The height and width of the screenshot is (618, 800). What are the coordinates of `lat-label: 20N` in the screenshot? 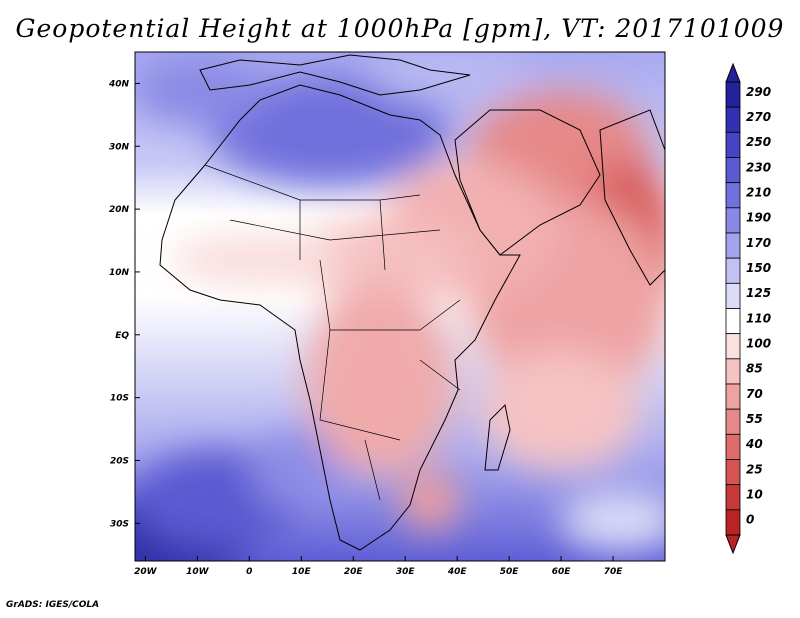 It's located at (119, 210).